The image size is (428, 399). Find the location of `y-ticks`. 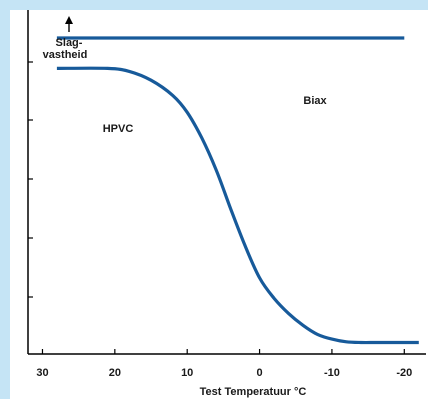

y-ticks is located at coordinates (30, 179).